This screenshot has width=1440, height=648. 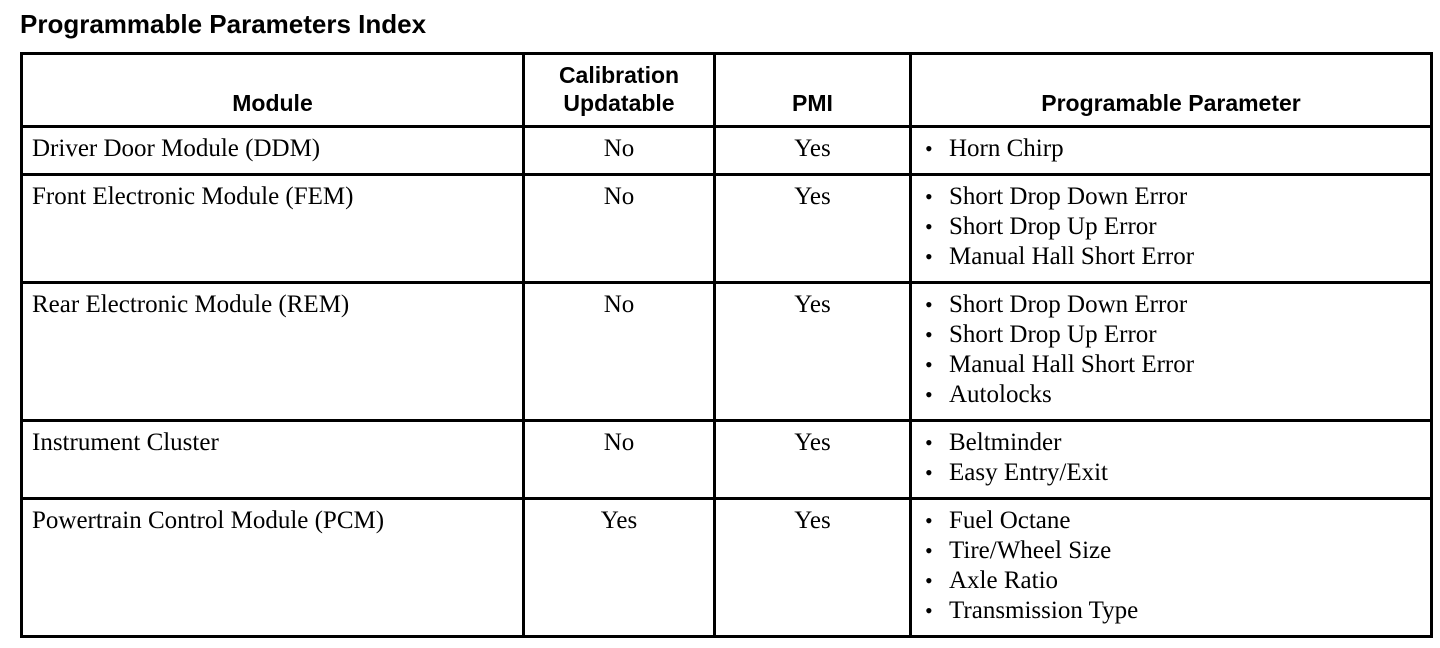 I want to click on module-cell: Driver Door Module (DDM), so click(x=272, y=150).